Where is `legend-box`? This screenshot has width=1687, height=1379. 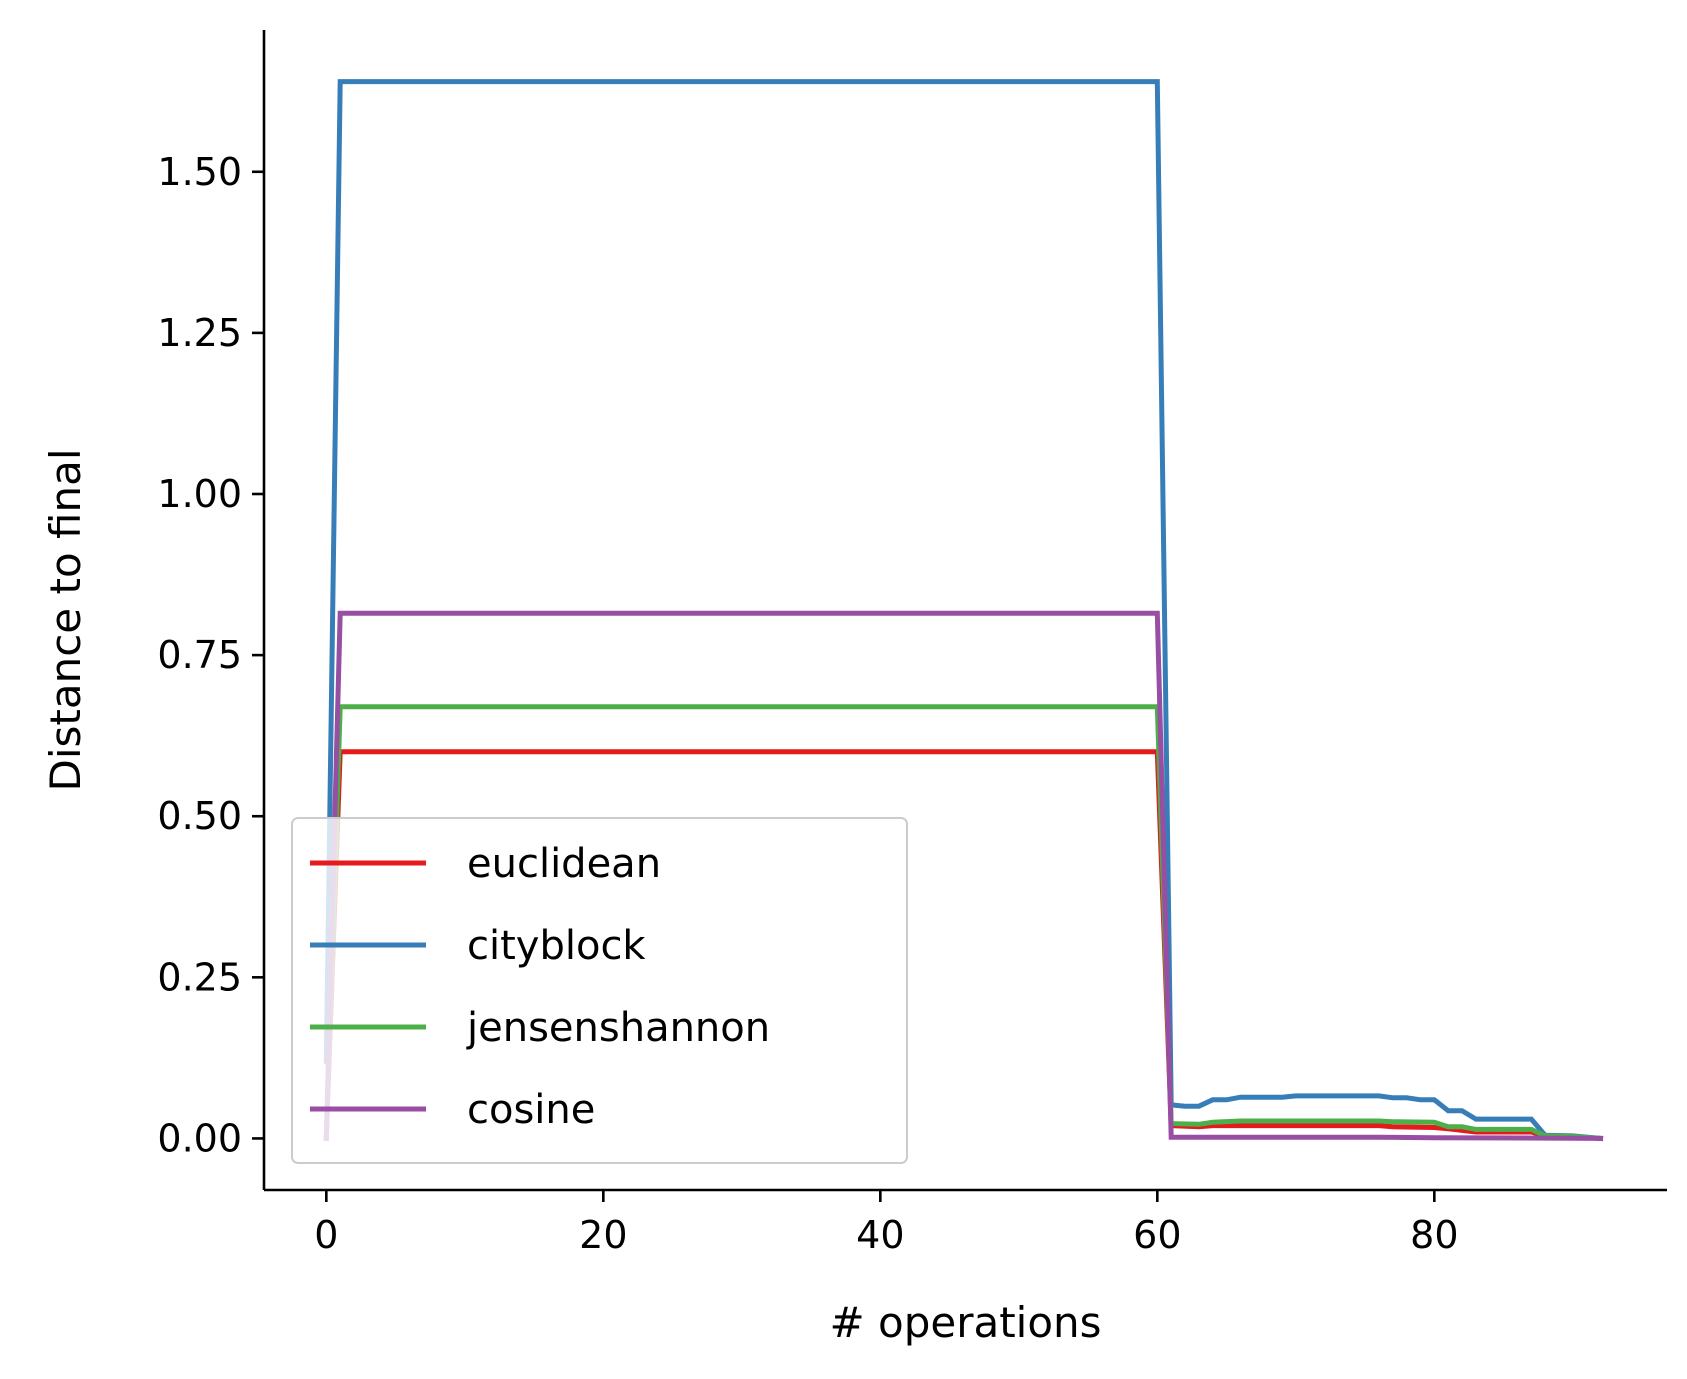
legend-box is located at coordinates (599, 990).